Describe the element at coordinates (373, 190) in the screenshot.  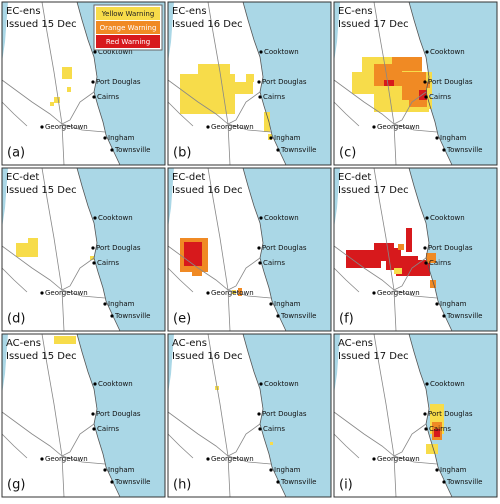
I see `panel-issued: Issued 17 Dec` at that location.